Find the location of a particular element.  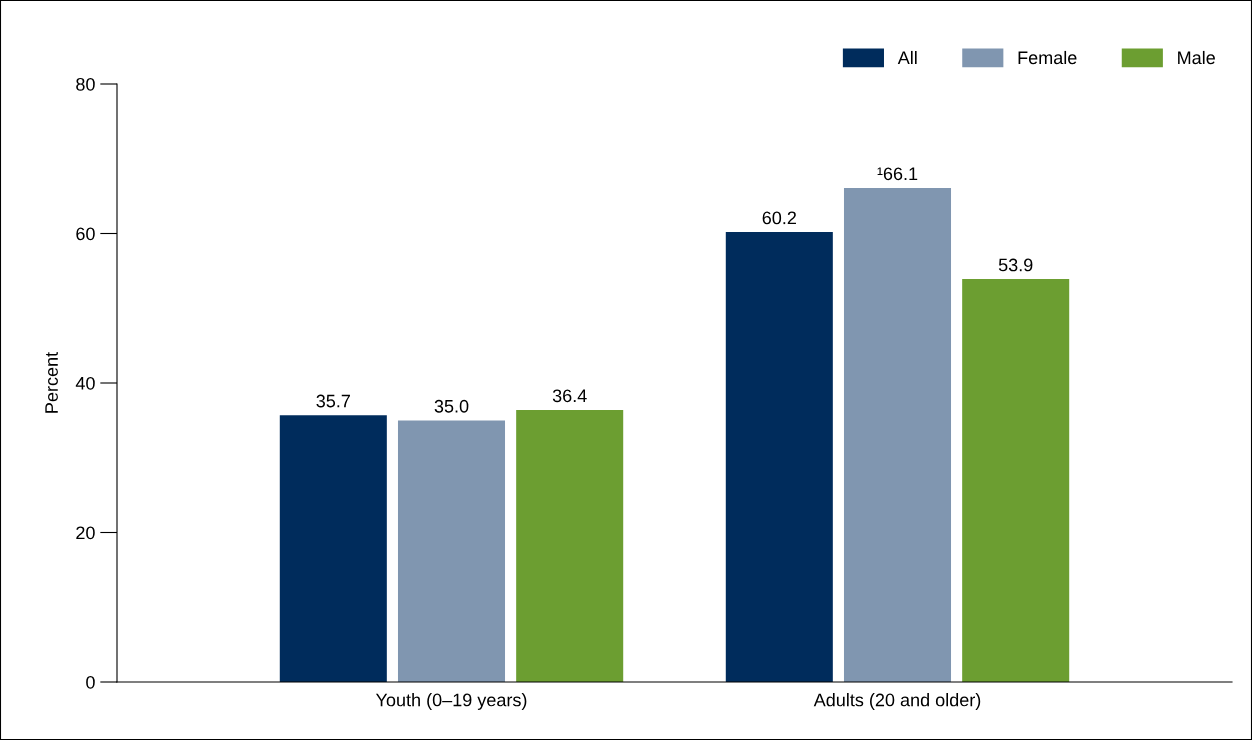

data-label: 35.0 is located at coordinates (451, 406).